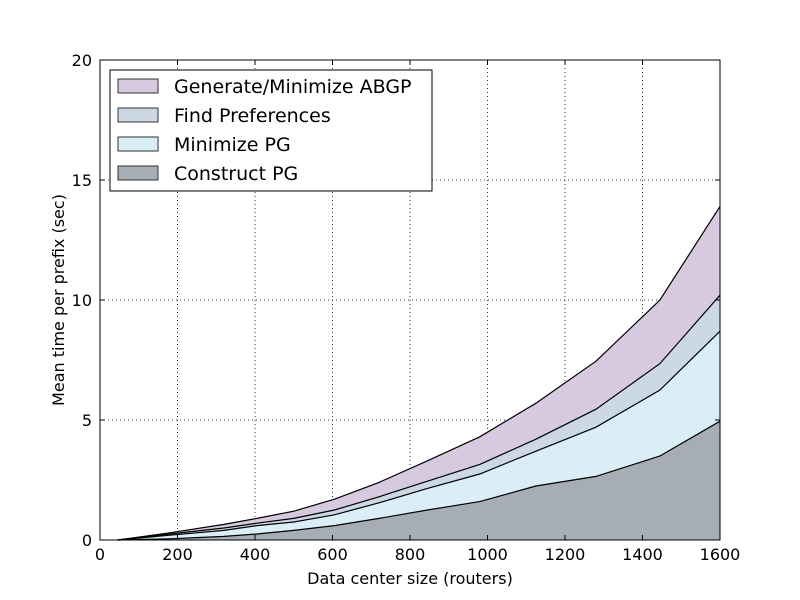 The image size is (800, 600). I want to click on y-tick-label: 20, so click(82, 60).